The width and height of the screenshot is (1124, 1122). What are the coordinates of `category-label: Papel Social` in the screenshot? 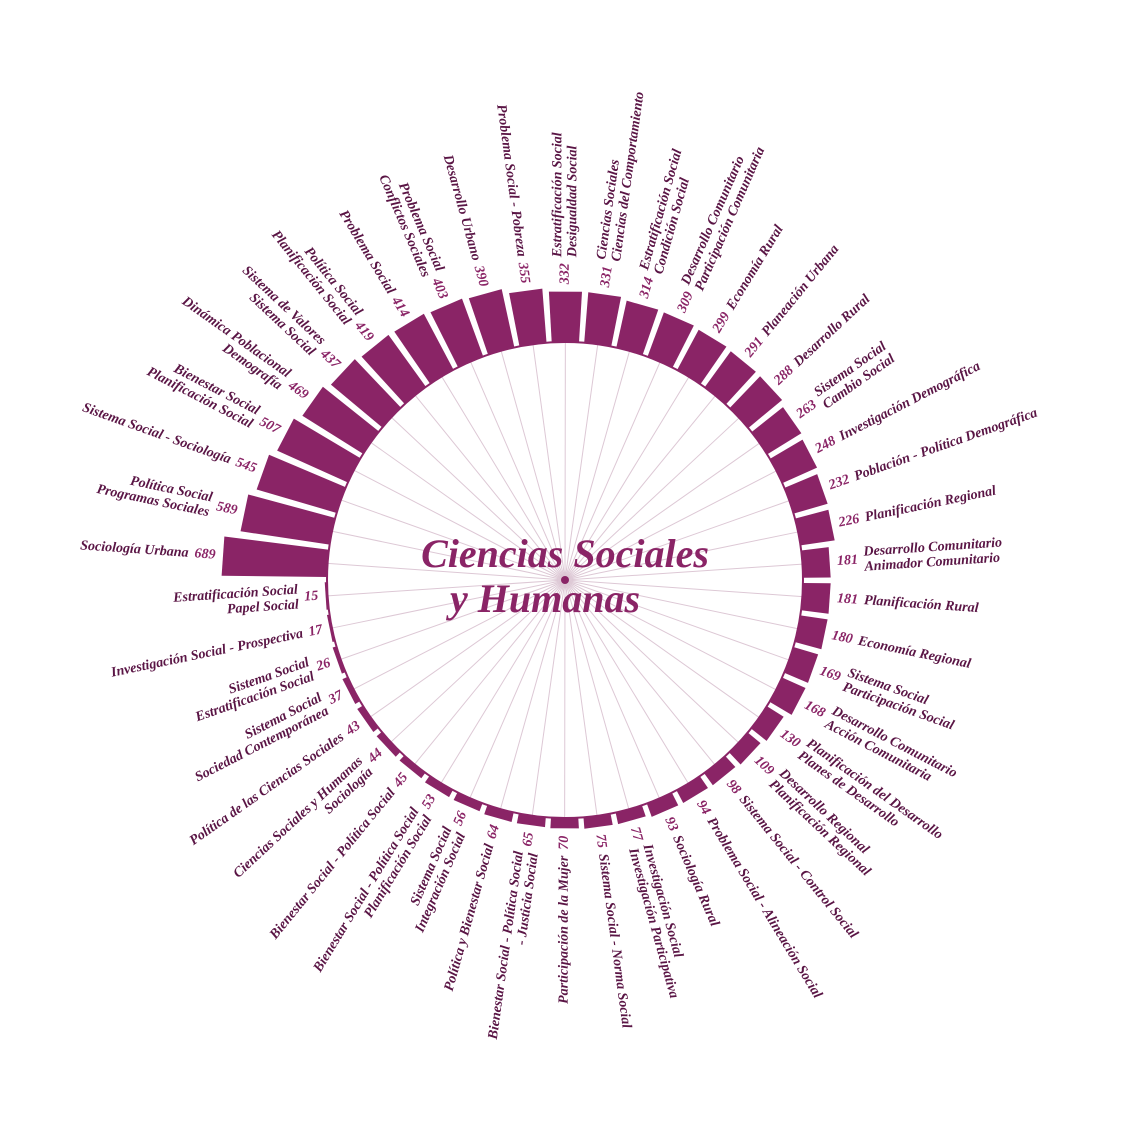 It's located at (263, 608).